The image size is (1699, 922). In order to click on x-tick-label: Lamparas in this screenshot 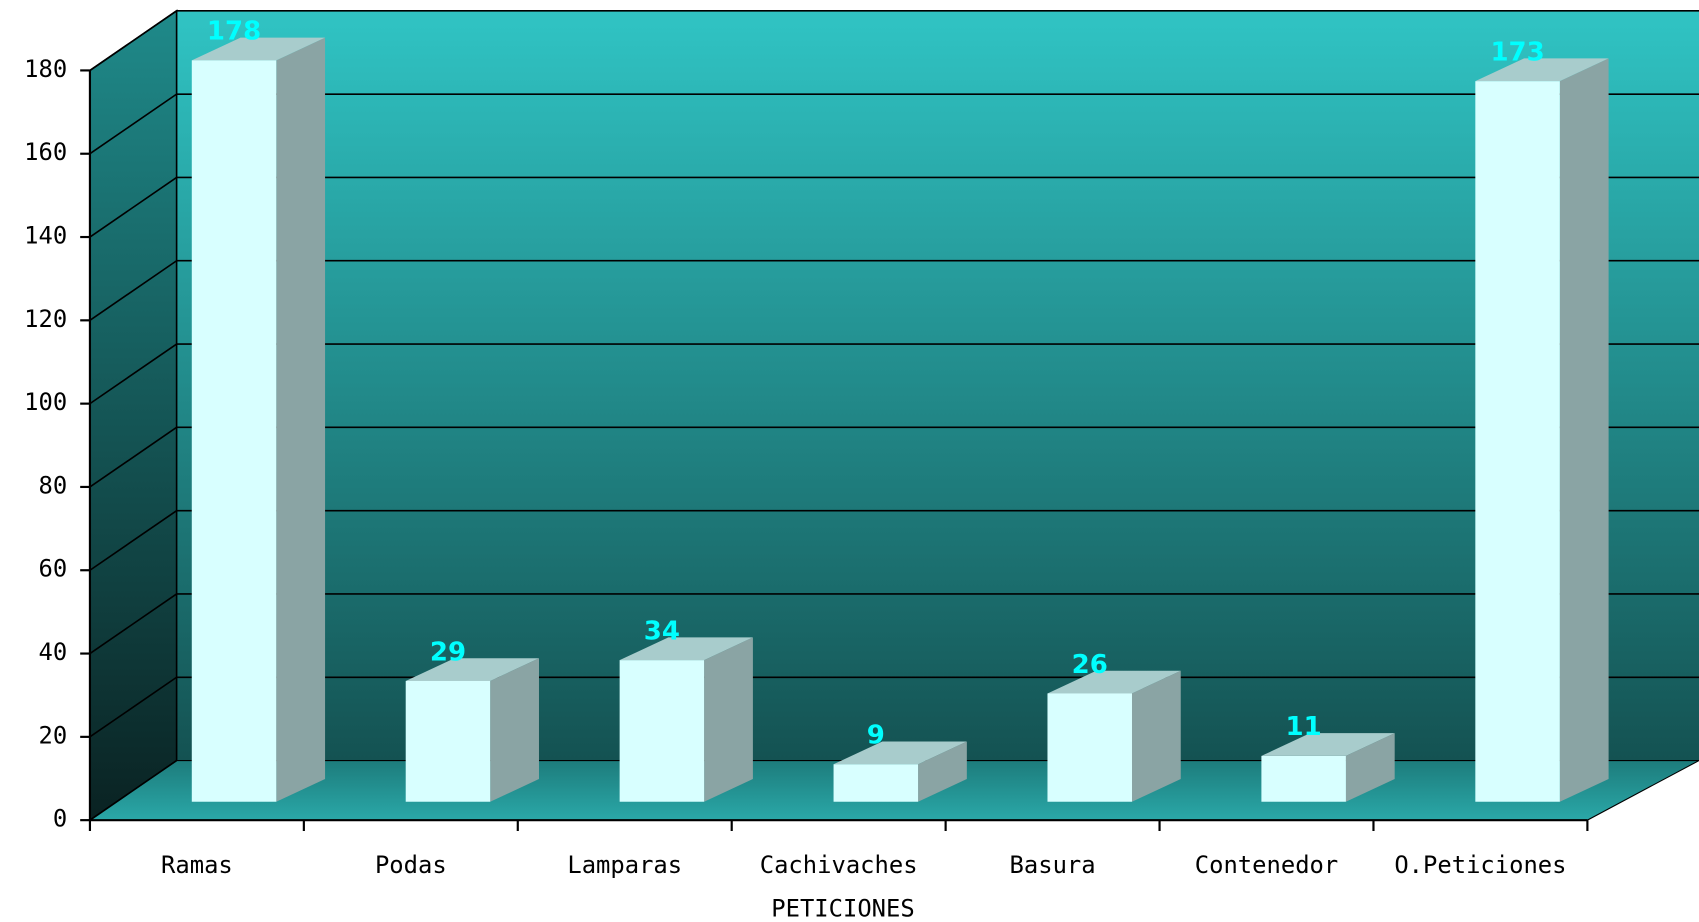, I will do `click(624, 865)`.